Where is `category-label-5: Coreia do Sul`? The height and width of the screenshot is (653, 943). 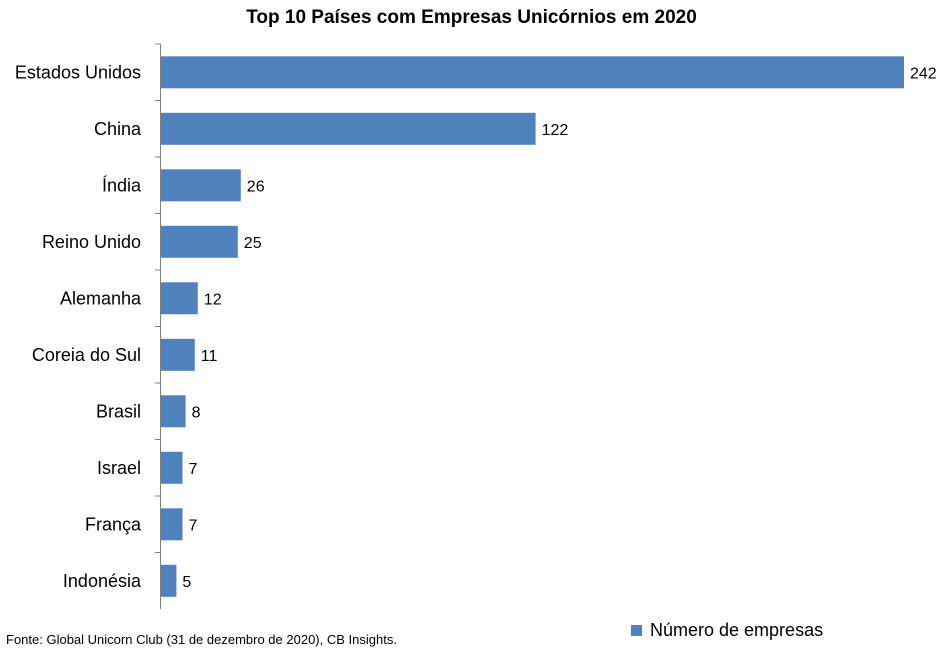 category-label-5: Coreia do Sul is located at coordinates (86, 355).